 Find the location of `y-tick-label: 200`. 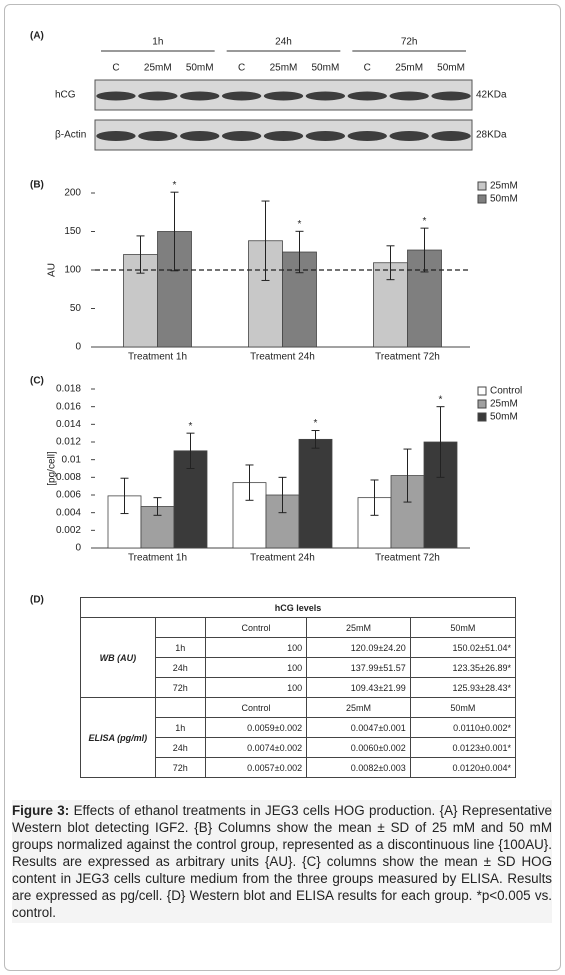

y-tick-label: 200 is located at coordinates (72, 193).